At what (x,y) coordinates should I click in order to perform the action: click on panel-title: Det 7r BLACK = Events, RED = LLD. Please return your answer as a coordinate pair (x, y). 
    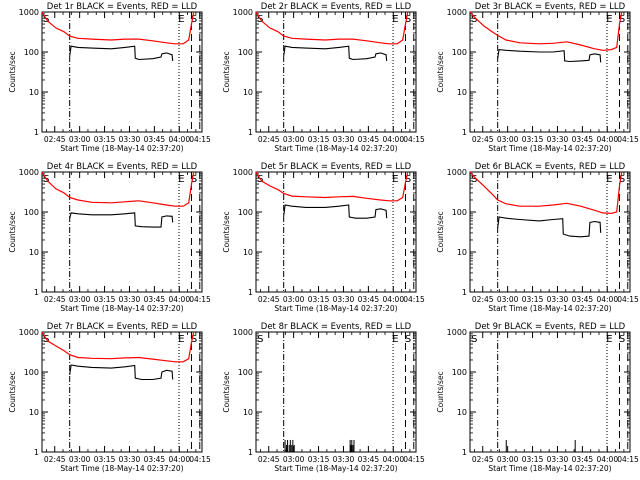
    Looking at the image, I should click on (122, 327).